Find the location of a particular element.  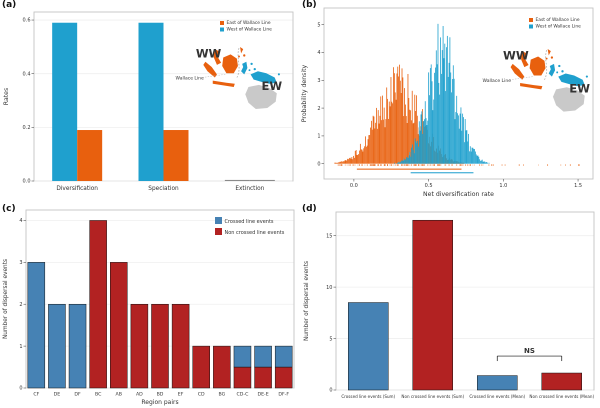

bars is located at coordinates (163, 101).